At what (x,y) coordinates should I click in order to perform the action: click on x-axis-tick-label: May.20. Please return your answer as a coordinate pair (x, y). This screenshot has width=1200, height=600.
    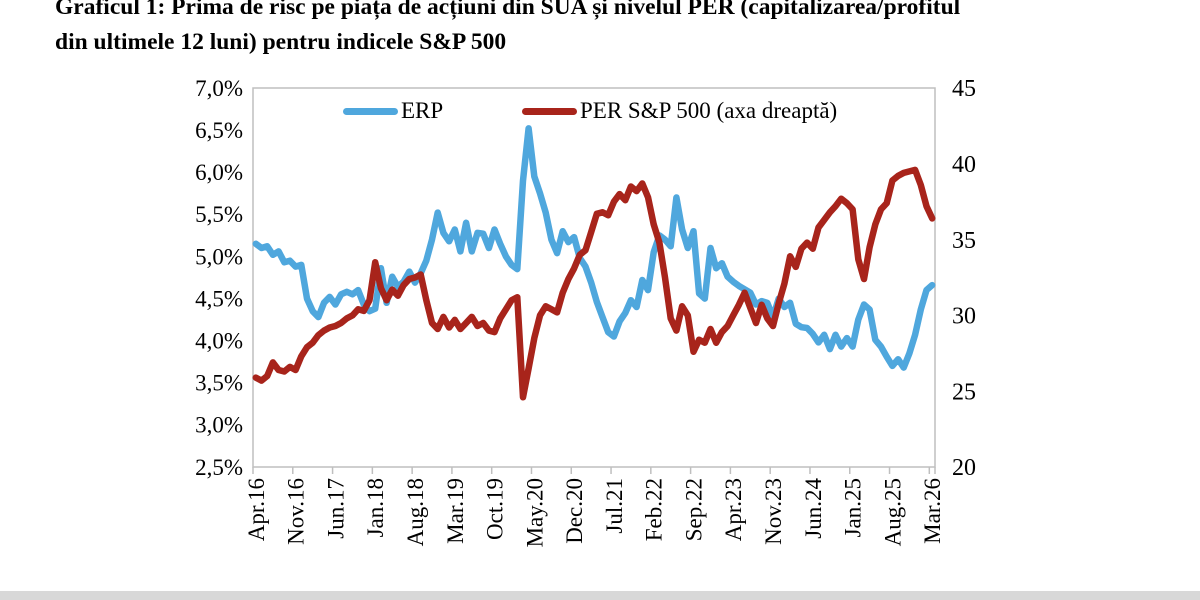
    Looking at the image, I should click on (534, 512).